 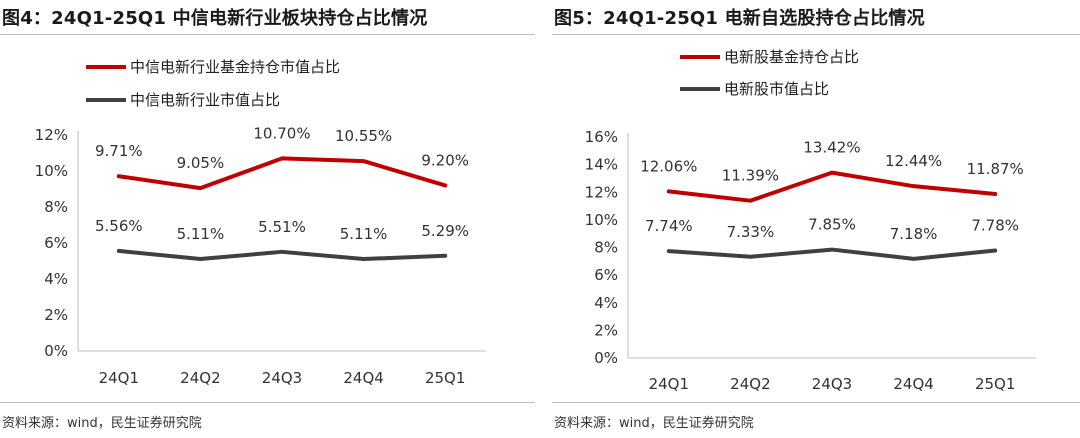 What do you see at coordinates (791, 57) in the screenshot?
I see `legend-label-0: 电新股基金持仓占比` at bounding box center [791, 57].